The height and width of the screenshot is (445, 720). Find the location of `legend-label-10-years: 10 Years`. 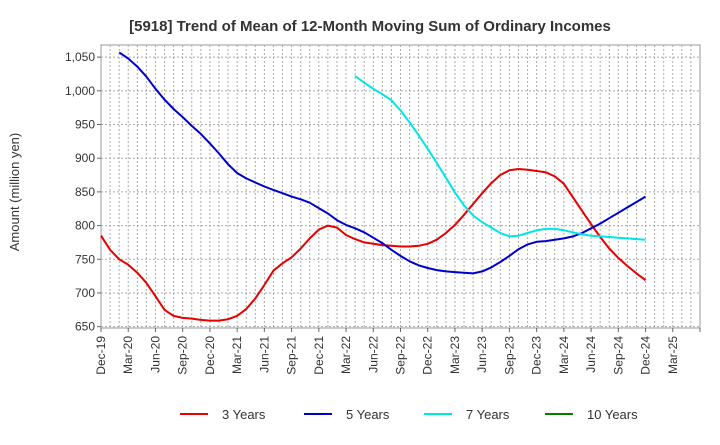

legend-label-10-years: 10 Years is located at coordinates (612, 414).